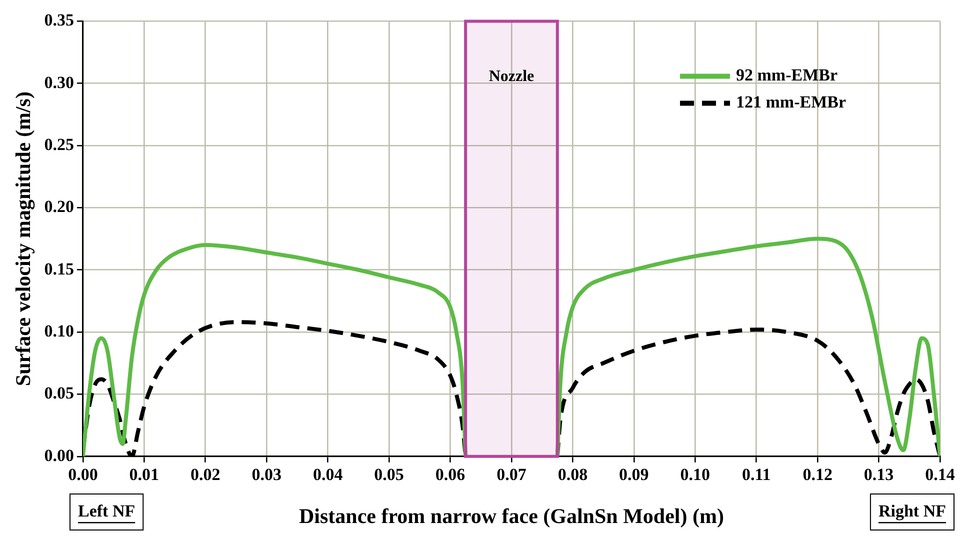  Describe the element at coordinates (791, 102) in the screenshot. I see `legend-label: 121 mm-EMBr` at that location.